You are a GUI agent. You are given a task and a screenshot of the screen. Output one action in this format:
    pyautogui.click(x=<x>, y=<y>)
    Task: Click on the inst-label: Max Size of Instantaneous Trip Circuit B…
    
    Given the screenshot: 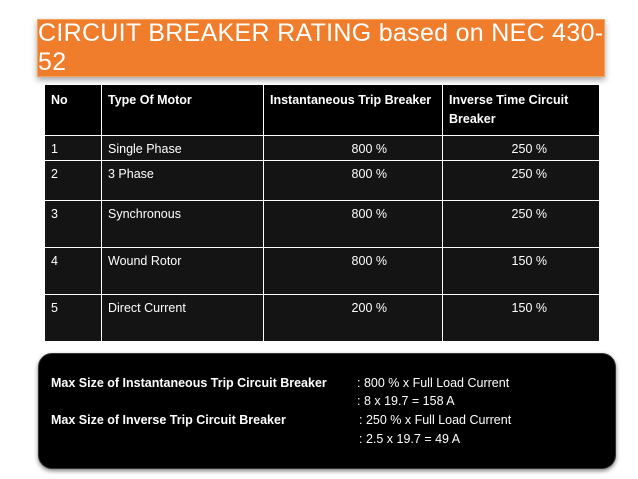 What is the action you would take?
    pyautogui.click(x=189, y=383)
    